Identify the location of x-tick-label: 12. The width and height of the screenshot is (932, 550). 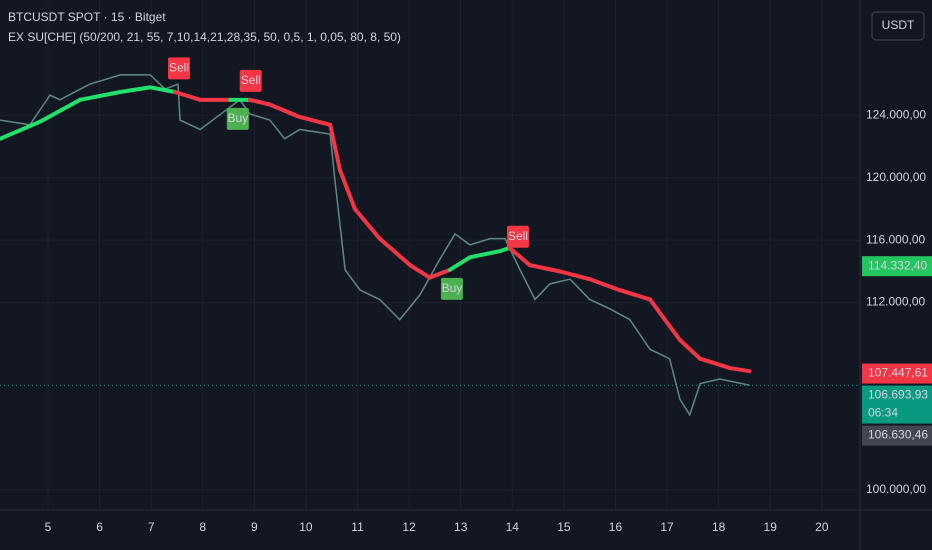
(409, 527).